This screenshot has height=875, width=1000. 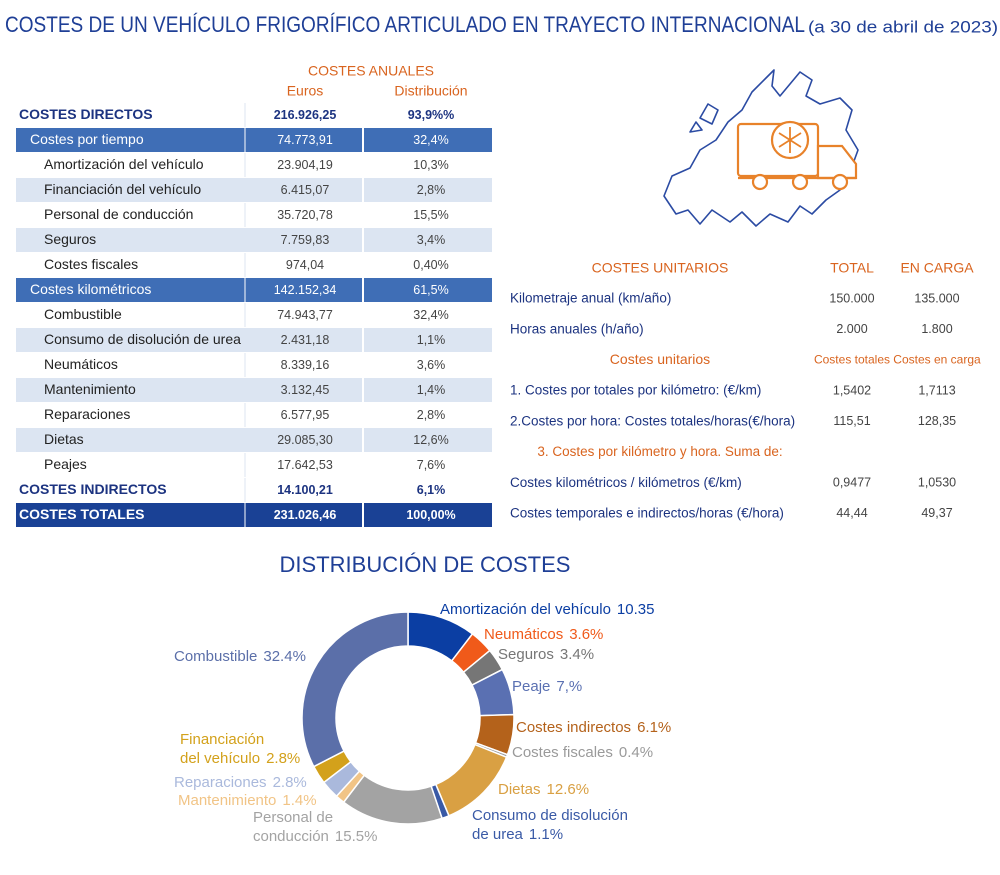 What do you see at coordinates (64, 439) in the screenshot?
I see `row-label: Dietas` at bounding box center [64, 439].